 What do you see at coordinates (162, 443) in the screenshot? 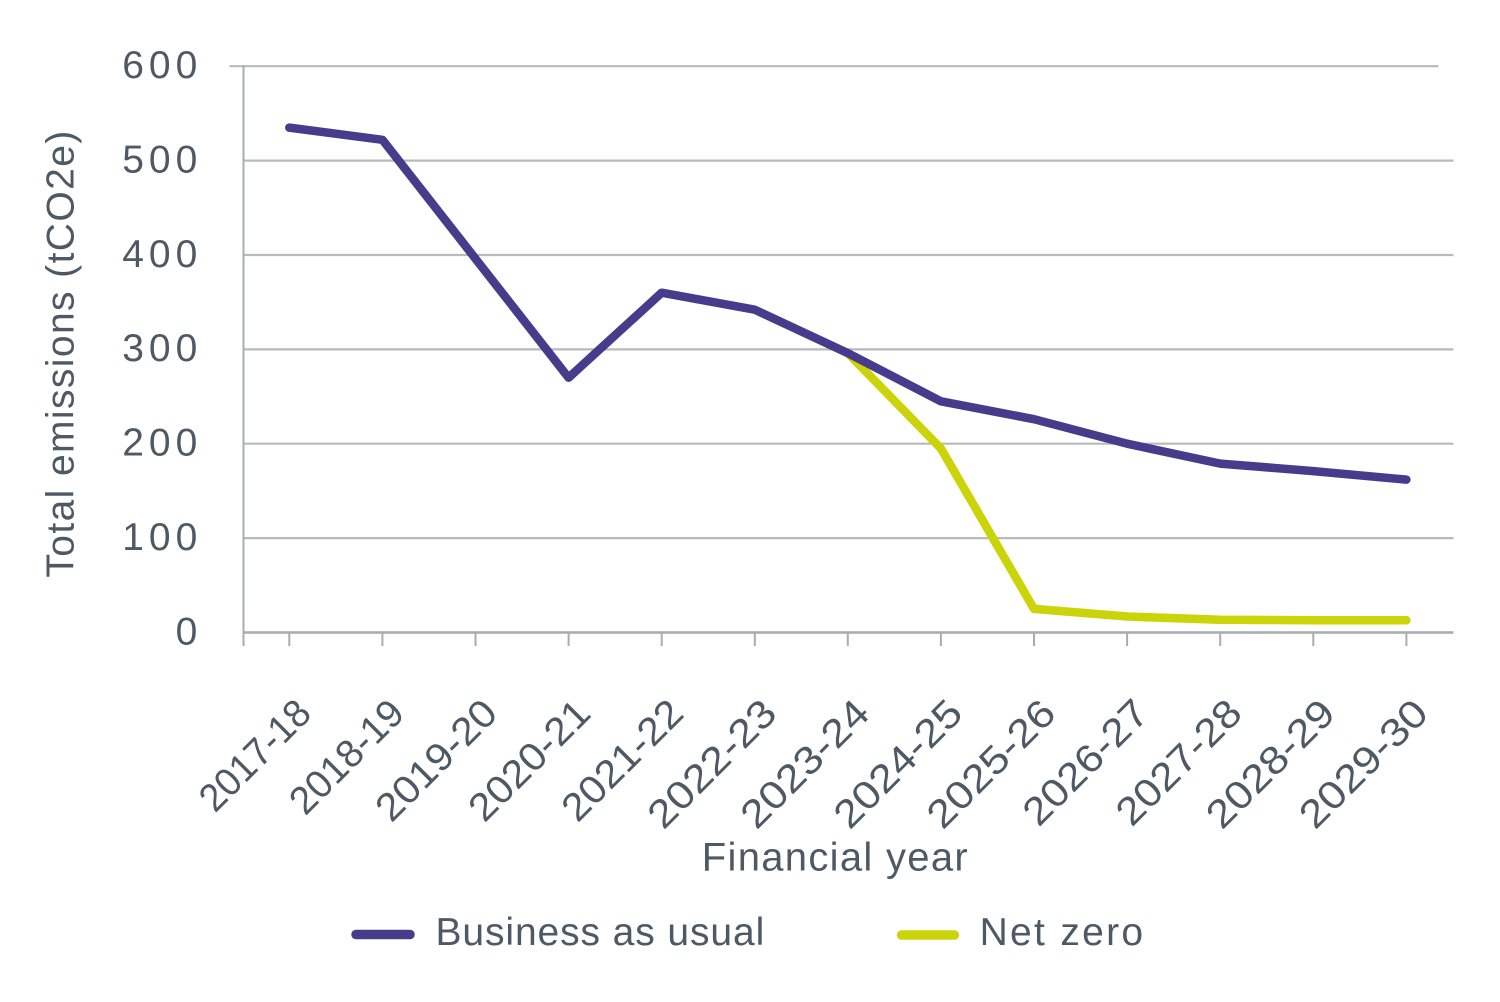
I see `svg-text: 200` at bounding box center [162, 443].